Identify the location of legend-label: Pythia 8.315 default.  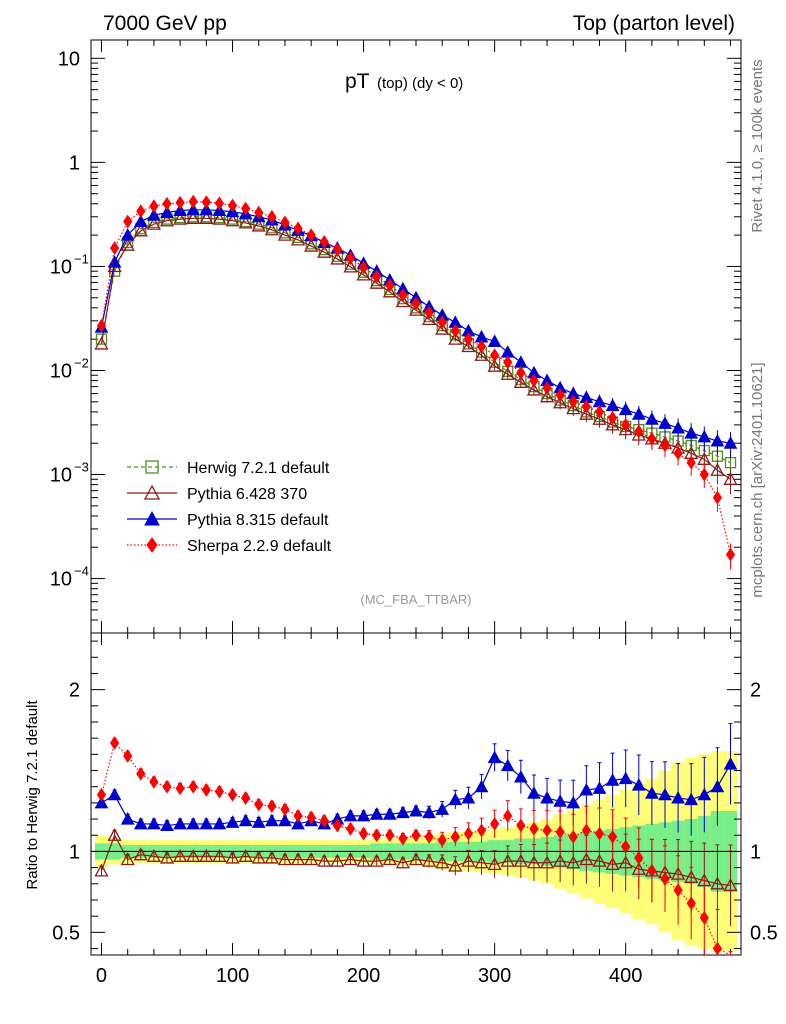
(258, 520).